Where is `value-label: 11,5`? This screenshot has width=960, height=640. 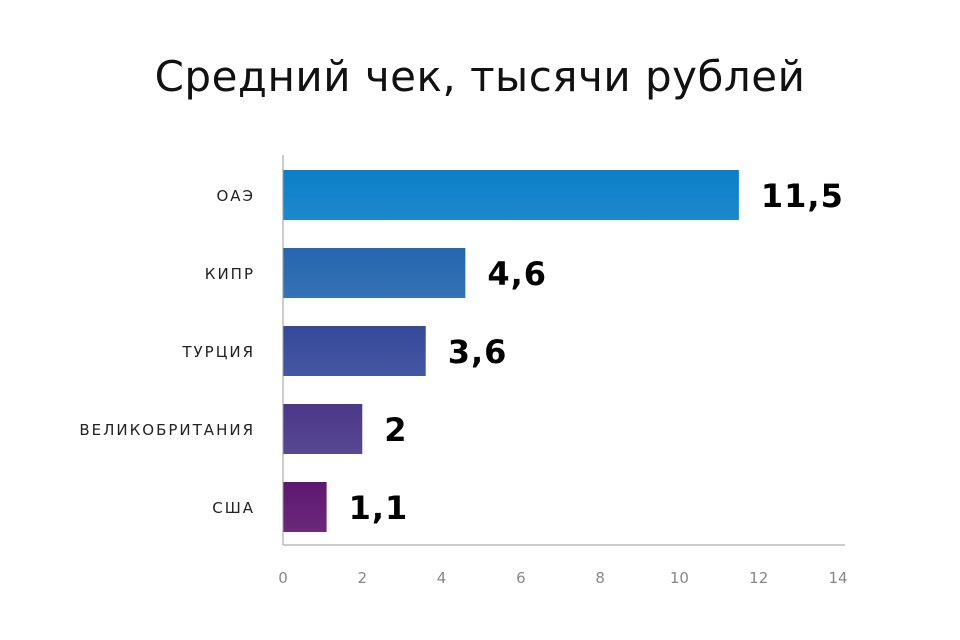
value-label: 11,5 is located at coordinates (802, 196).